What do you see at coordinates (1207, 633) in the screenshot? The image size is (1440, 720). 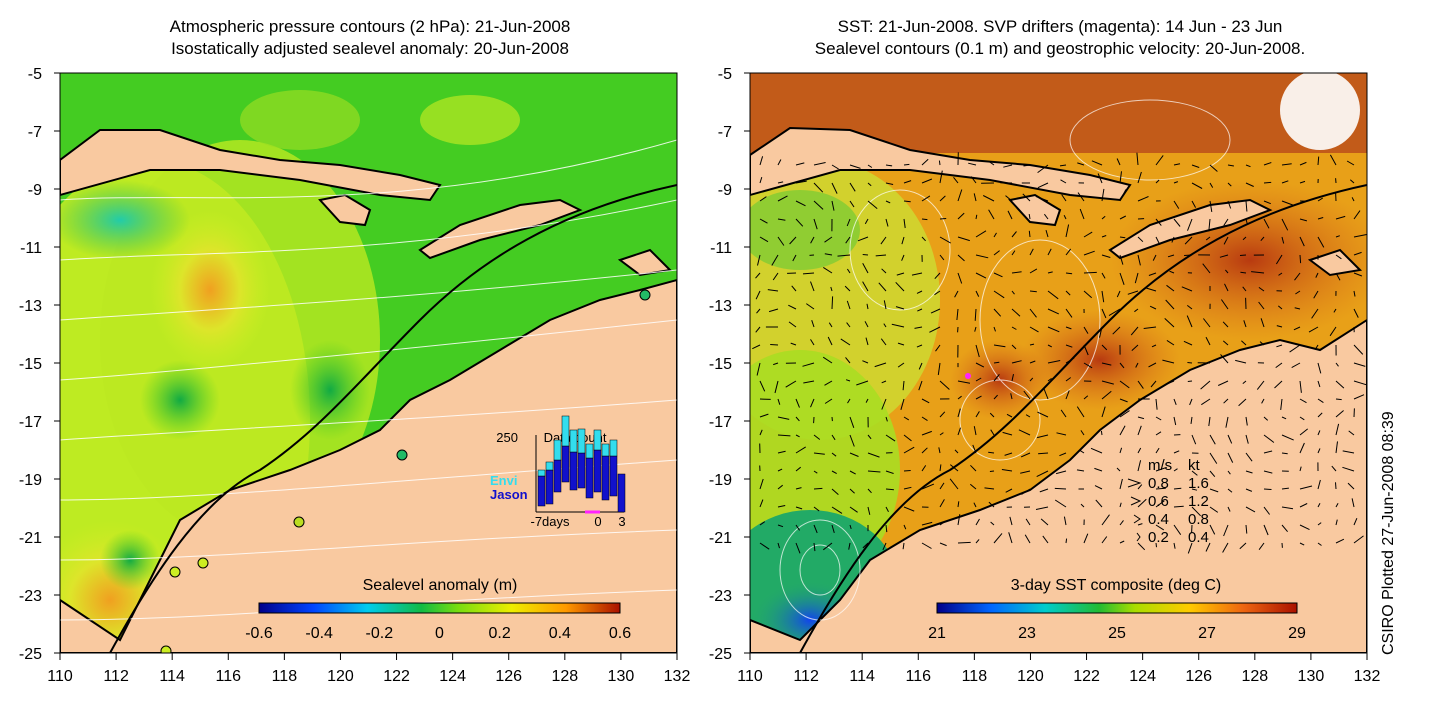 I see `colorbar-tick-label: 27` at bounding box center [1207, 633].